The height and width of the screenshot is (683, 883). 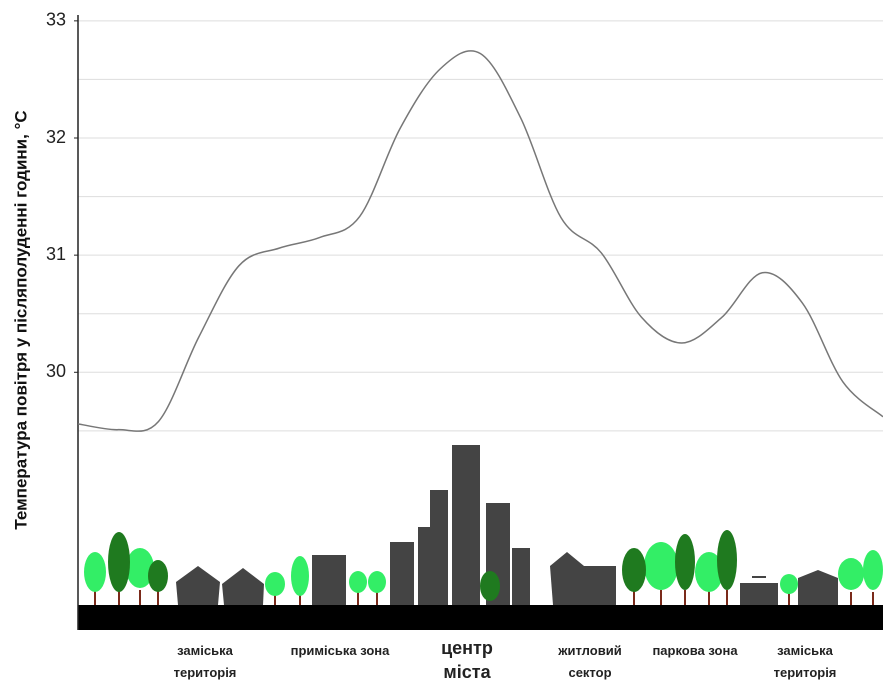 What do you see at coordinates (56, 20) in the screenshot?
I see `y-tick-label: 33` at bounding box center [56, 20].